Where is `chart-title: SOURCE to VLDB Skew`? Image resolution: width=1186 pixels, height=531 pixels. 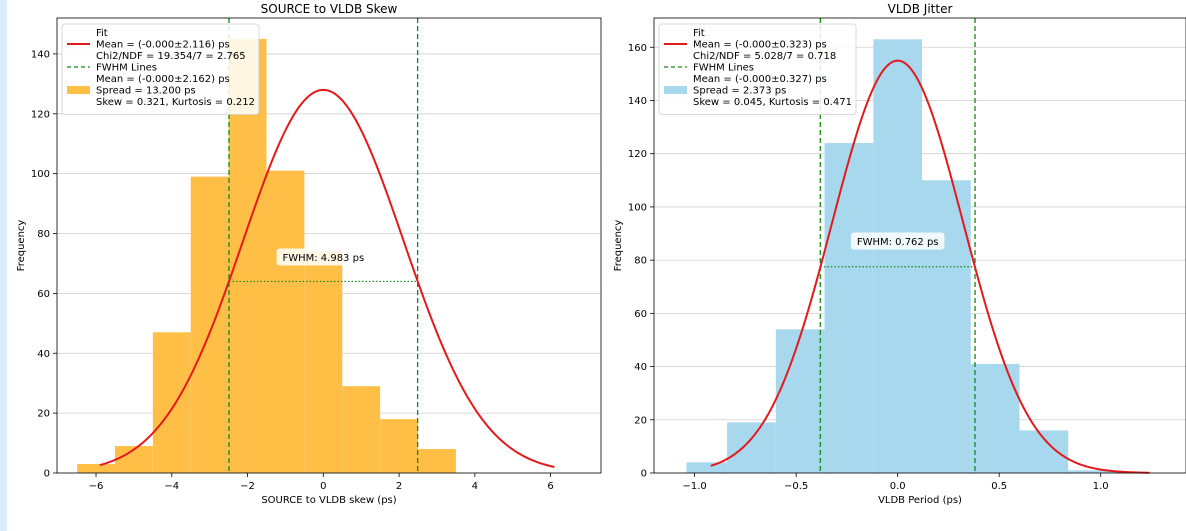 chart-title: SOURCE to VLDB Skew is located at coordinates (329, 9).